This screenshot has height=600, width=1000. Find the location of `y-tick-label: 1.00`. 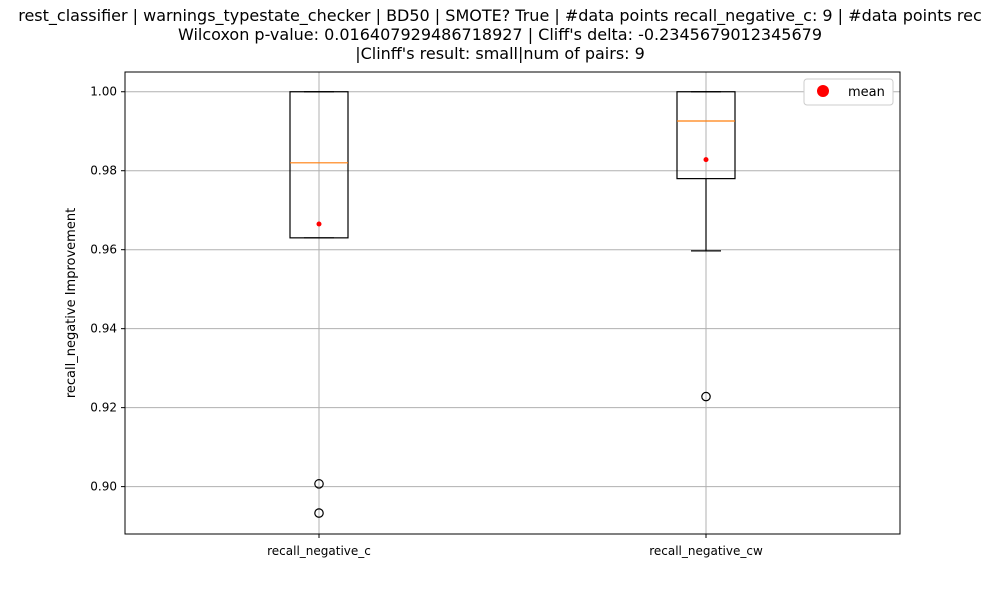

y-tick-label: 1.00 is located at coordinates (103, 92).